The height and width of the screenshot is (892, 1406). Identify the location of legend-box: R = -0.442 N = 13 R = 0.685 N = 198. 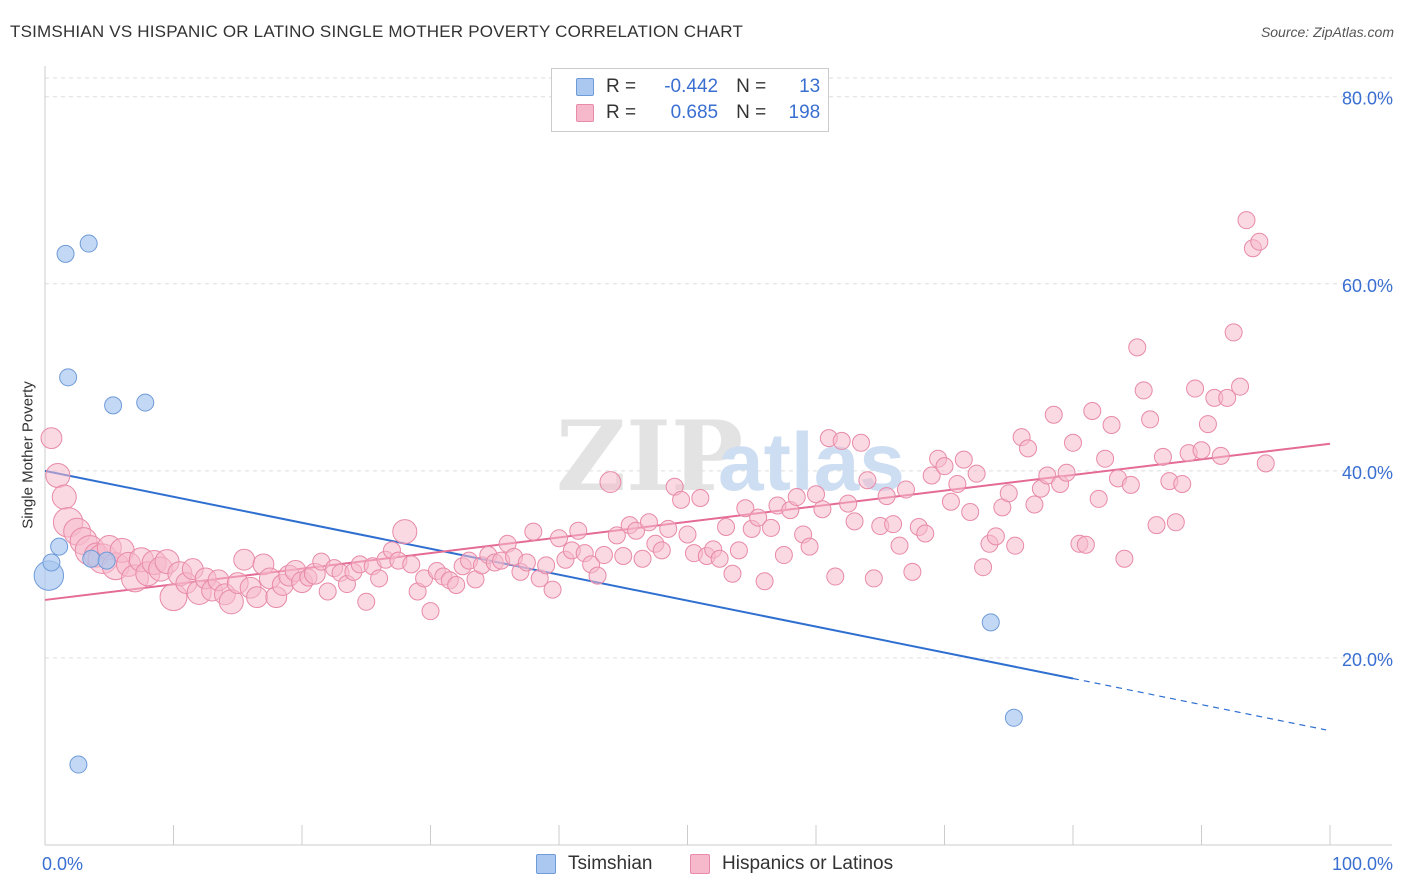
(690, 100).